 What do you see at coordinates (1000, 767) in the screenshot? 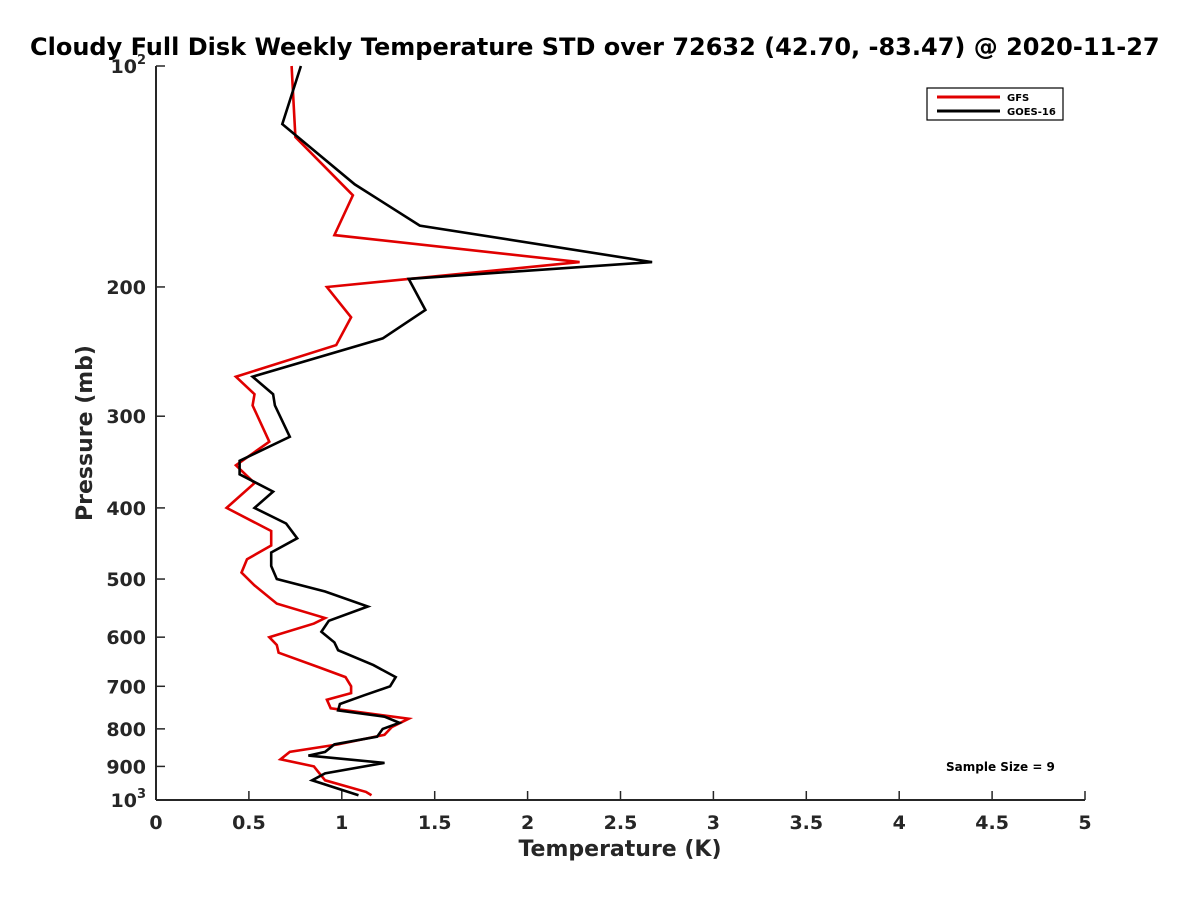
I see `sample-size-annotation: Sample Size = 9` at bounding box center [1000, 767].